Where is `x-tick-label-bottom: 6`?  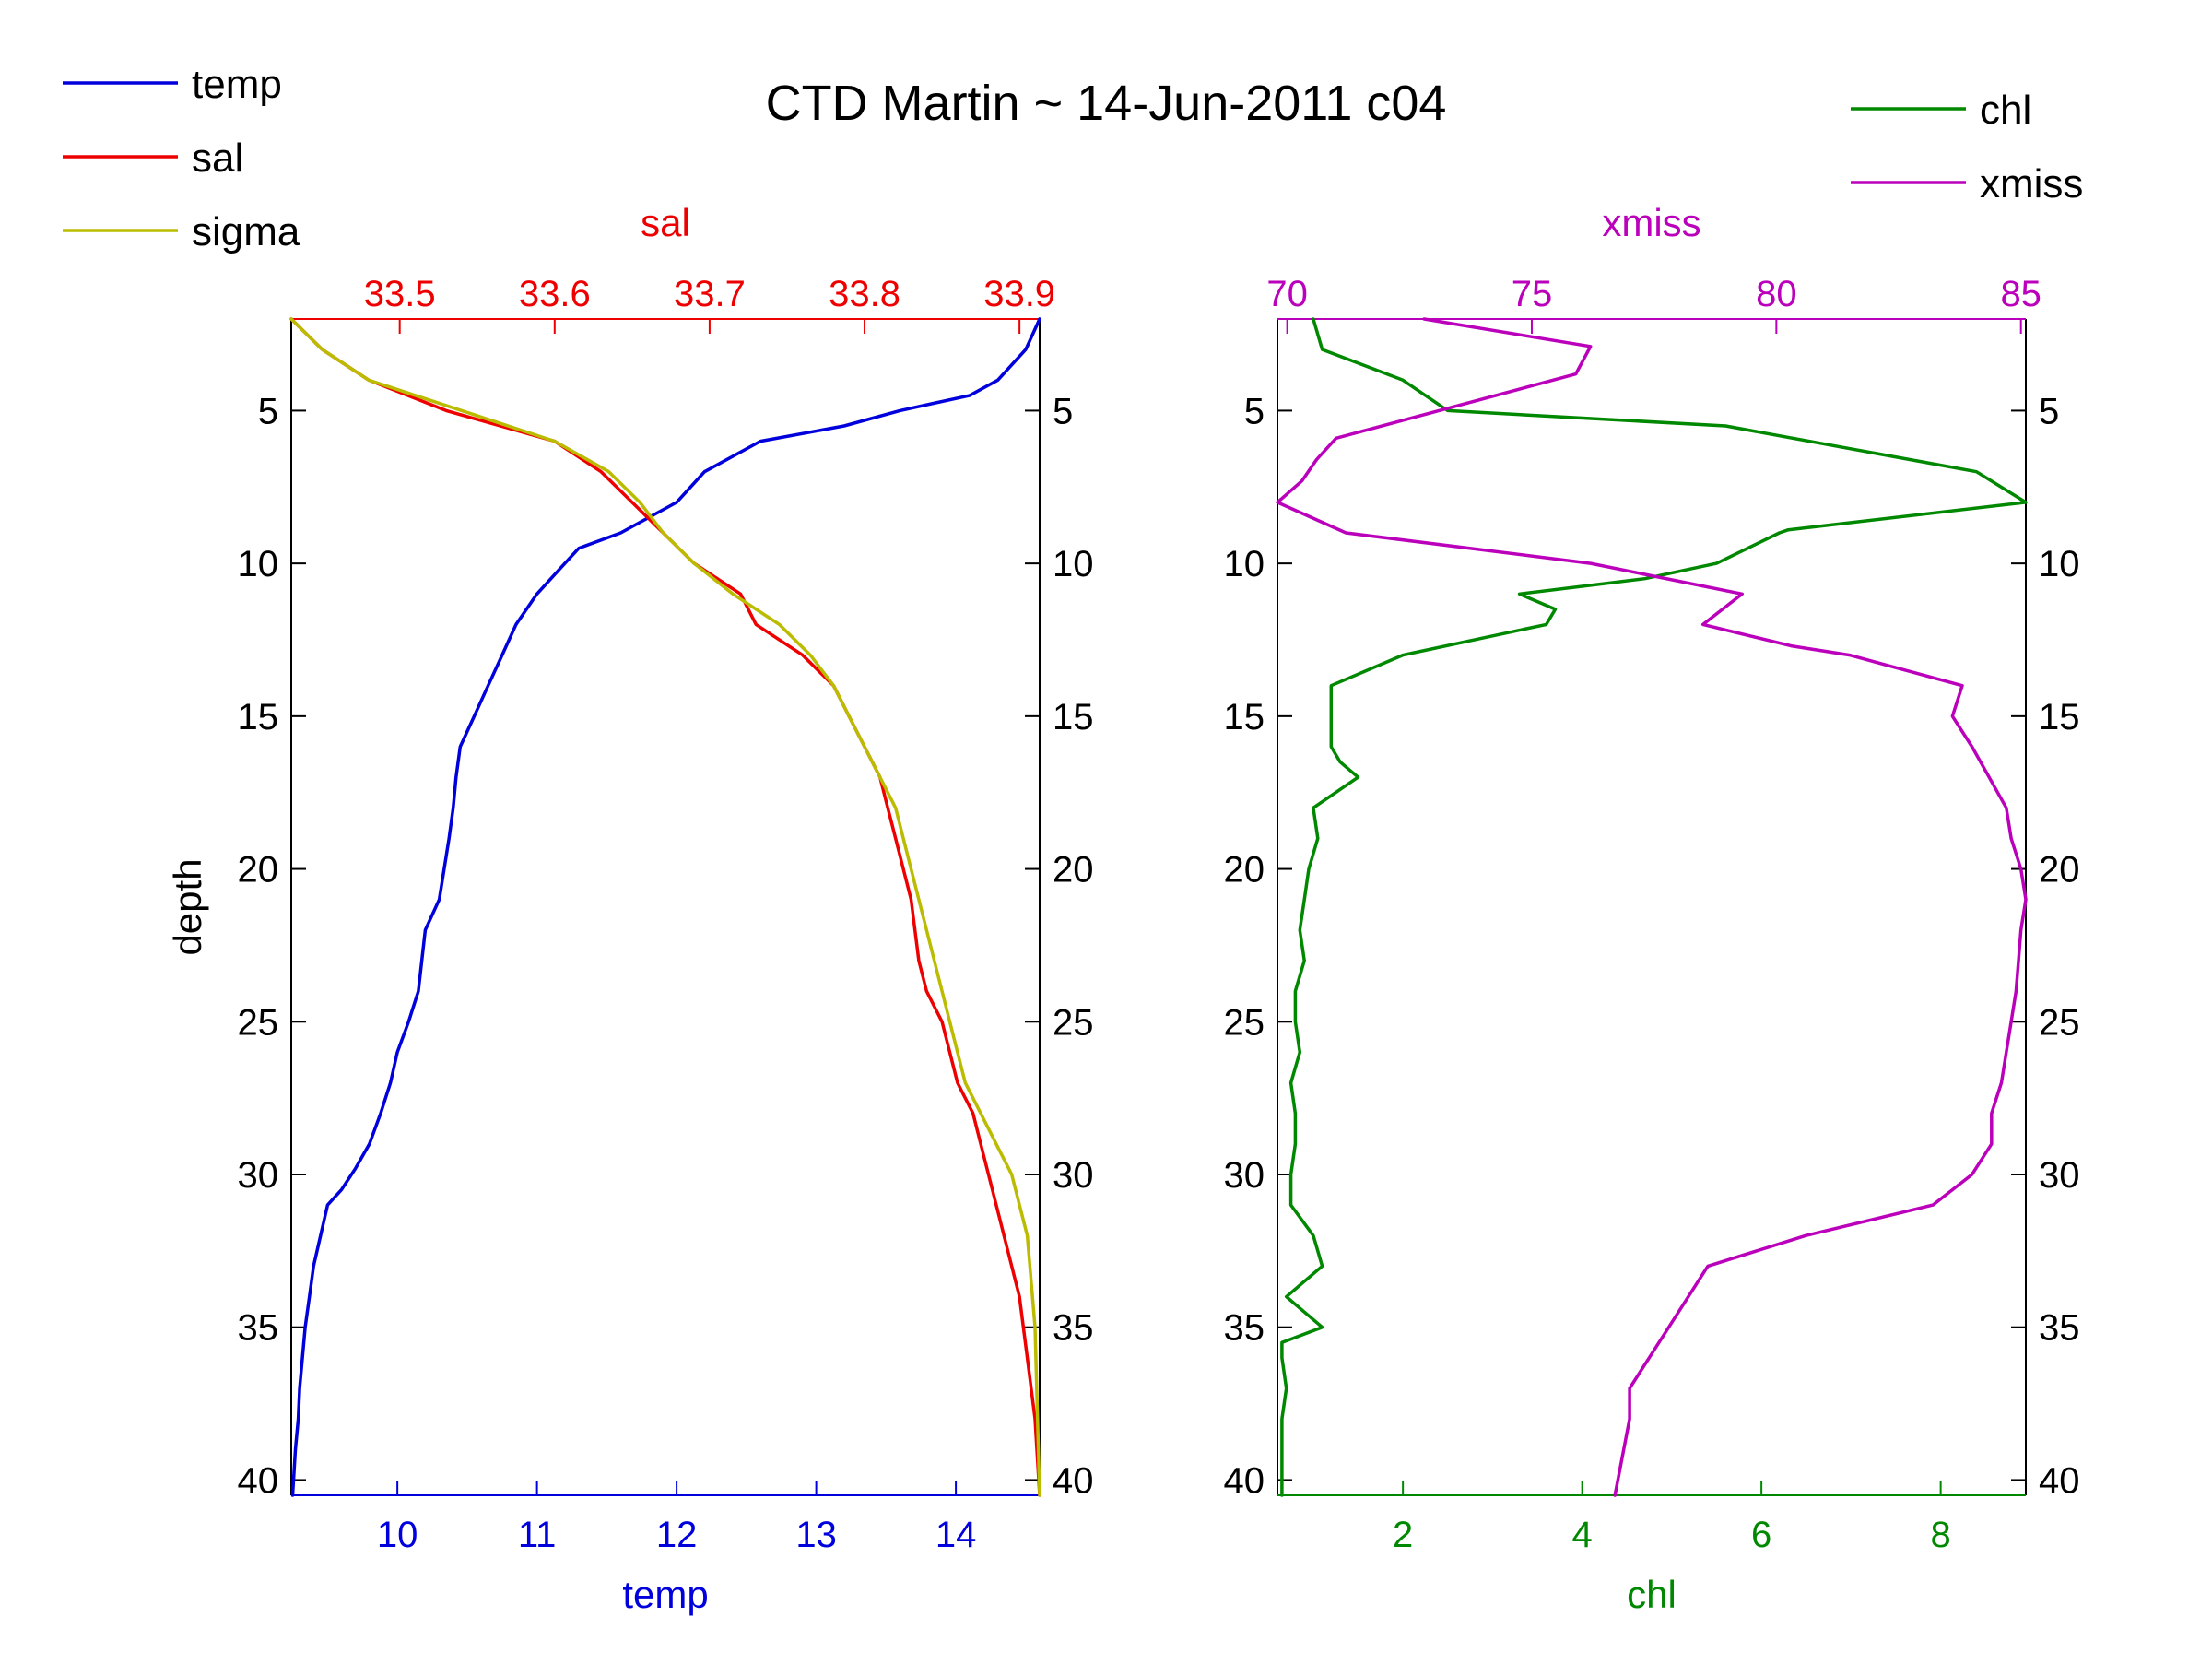 x-tick-label-bottom: 6 is located at coordinates (1761, 1535).